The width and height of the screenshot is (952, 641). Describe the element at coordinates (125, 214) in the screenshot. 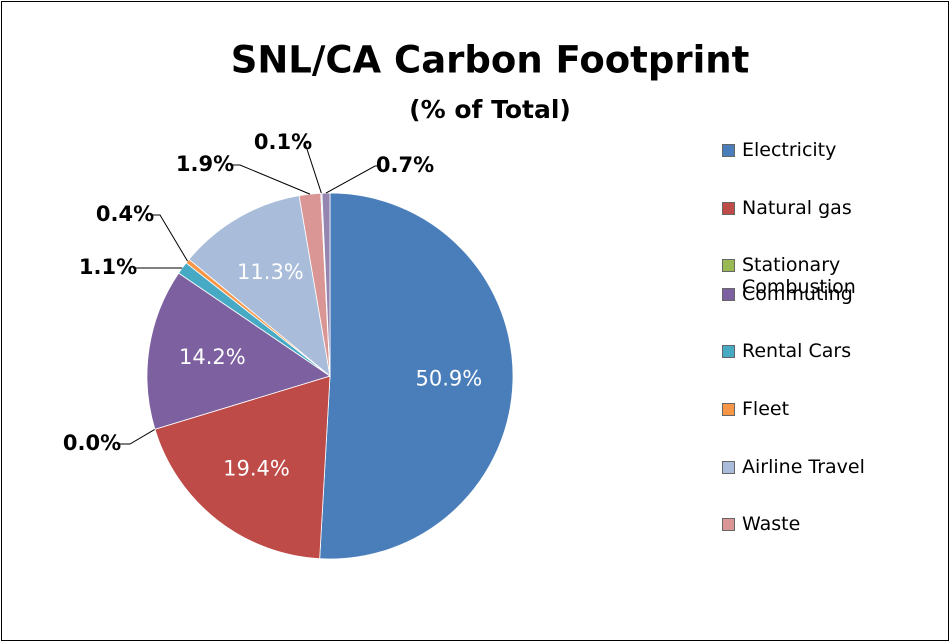

I see `data-label: 0.4%` at that location.